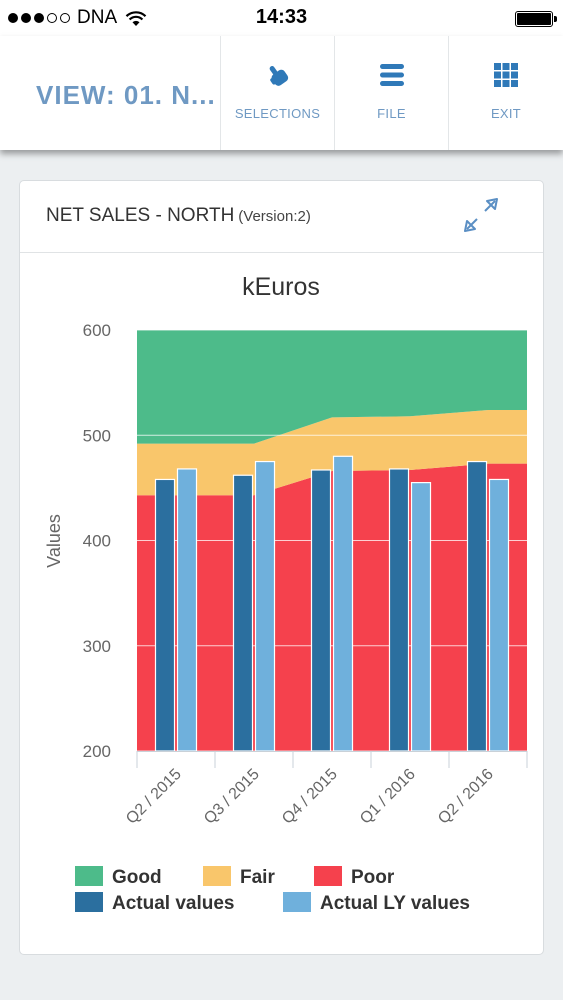 This screenshot has height=1000, width=563. I want to click on legend-swatch-actual-values, so click(89, 902).